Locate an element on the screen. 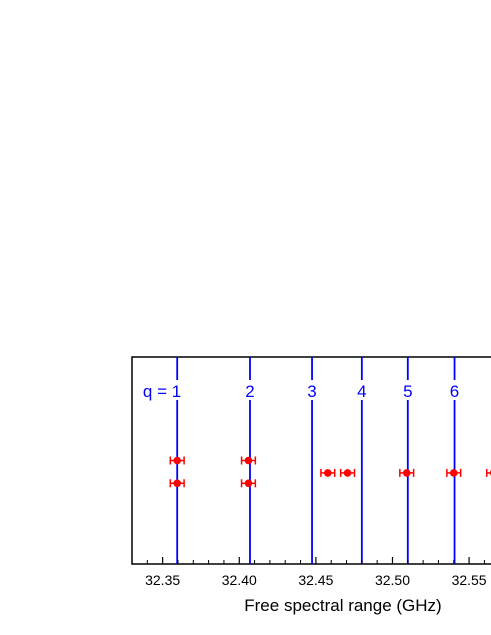 This screenshot has width=491, height=635. data-points is located at coordinates (330, 472).